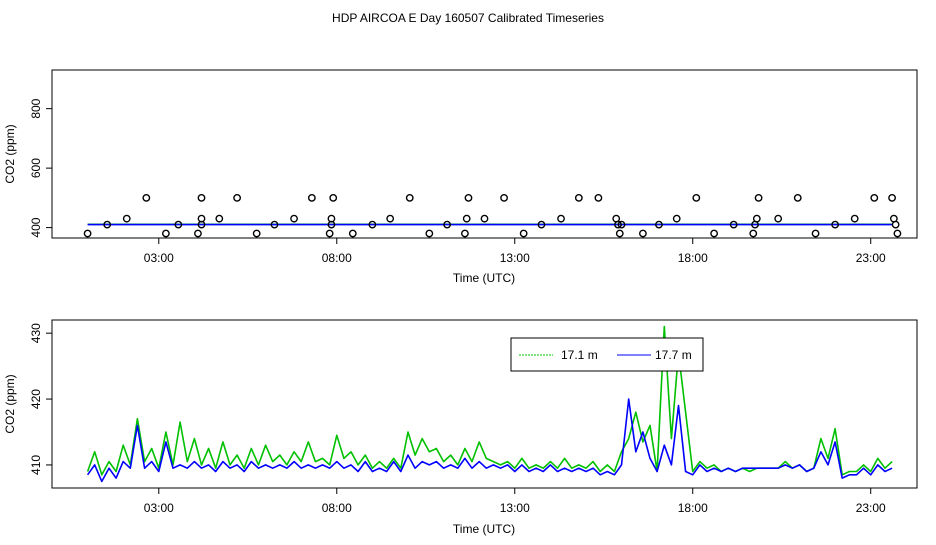 The image size is (936, 545). Describe the element at coordinates (36, 227) in the screenshot. I see `y-tick-label-top: 400` at that location.